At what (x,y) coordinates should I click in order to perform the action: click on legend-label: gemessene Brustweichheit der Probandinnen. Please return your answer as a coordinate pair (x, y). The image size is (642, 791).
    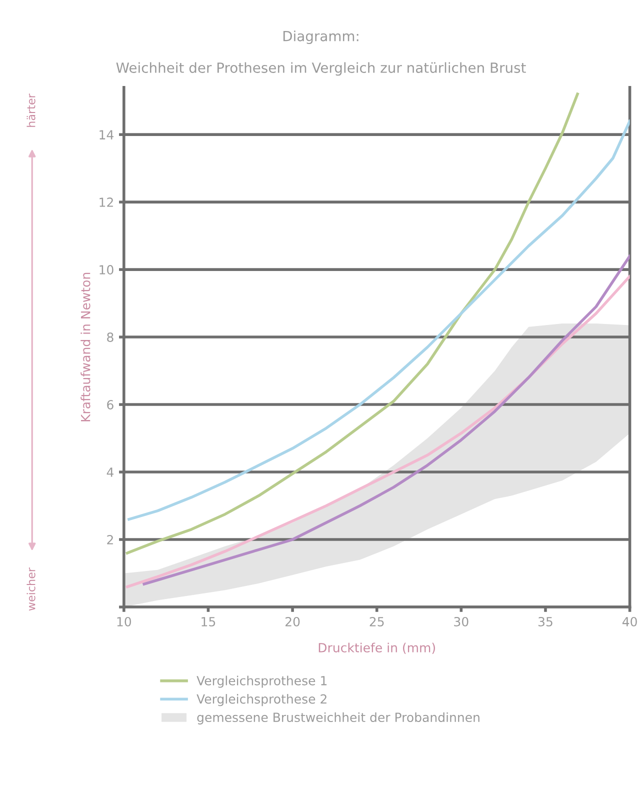
    Looking at the image, I should click on (338, 718).